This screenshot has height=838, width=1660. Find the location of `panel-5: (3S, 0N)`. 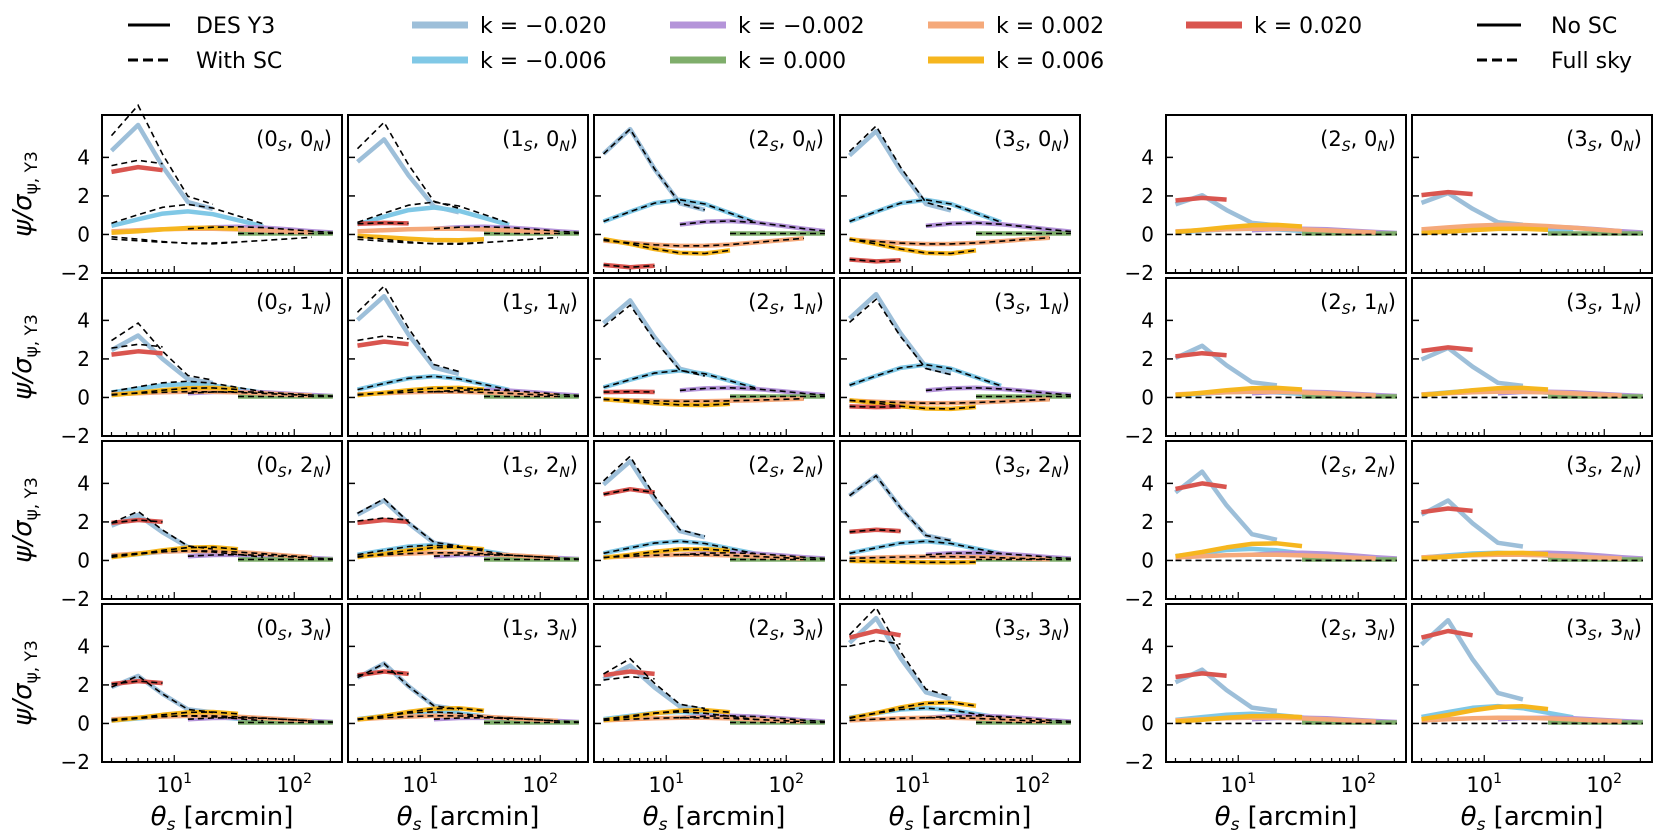

panel-5: (3S, 0N) is located at coordinates (1532, 194).